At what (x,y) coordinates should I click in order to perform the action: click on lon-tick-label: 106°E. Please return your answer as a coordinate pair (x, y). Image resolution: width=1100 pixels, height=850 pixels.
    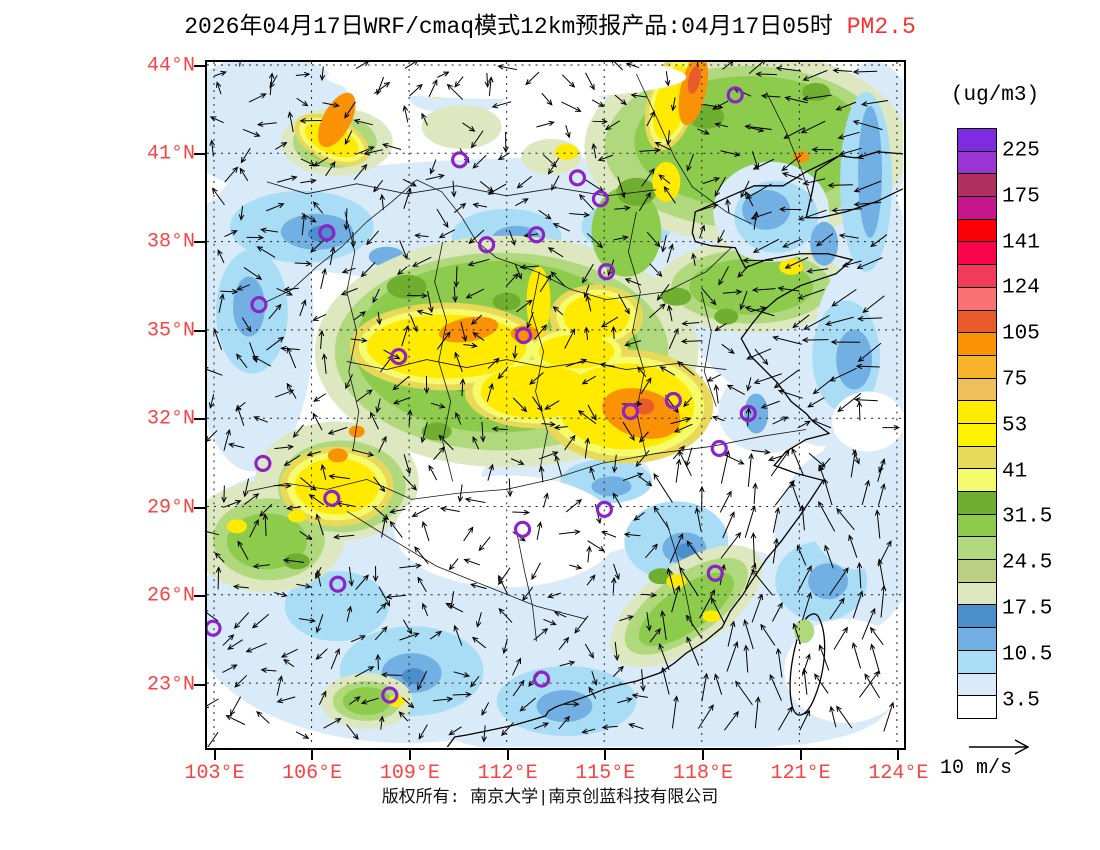
    Looking at the image, I should click on (312, 773).